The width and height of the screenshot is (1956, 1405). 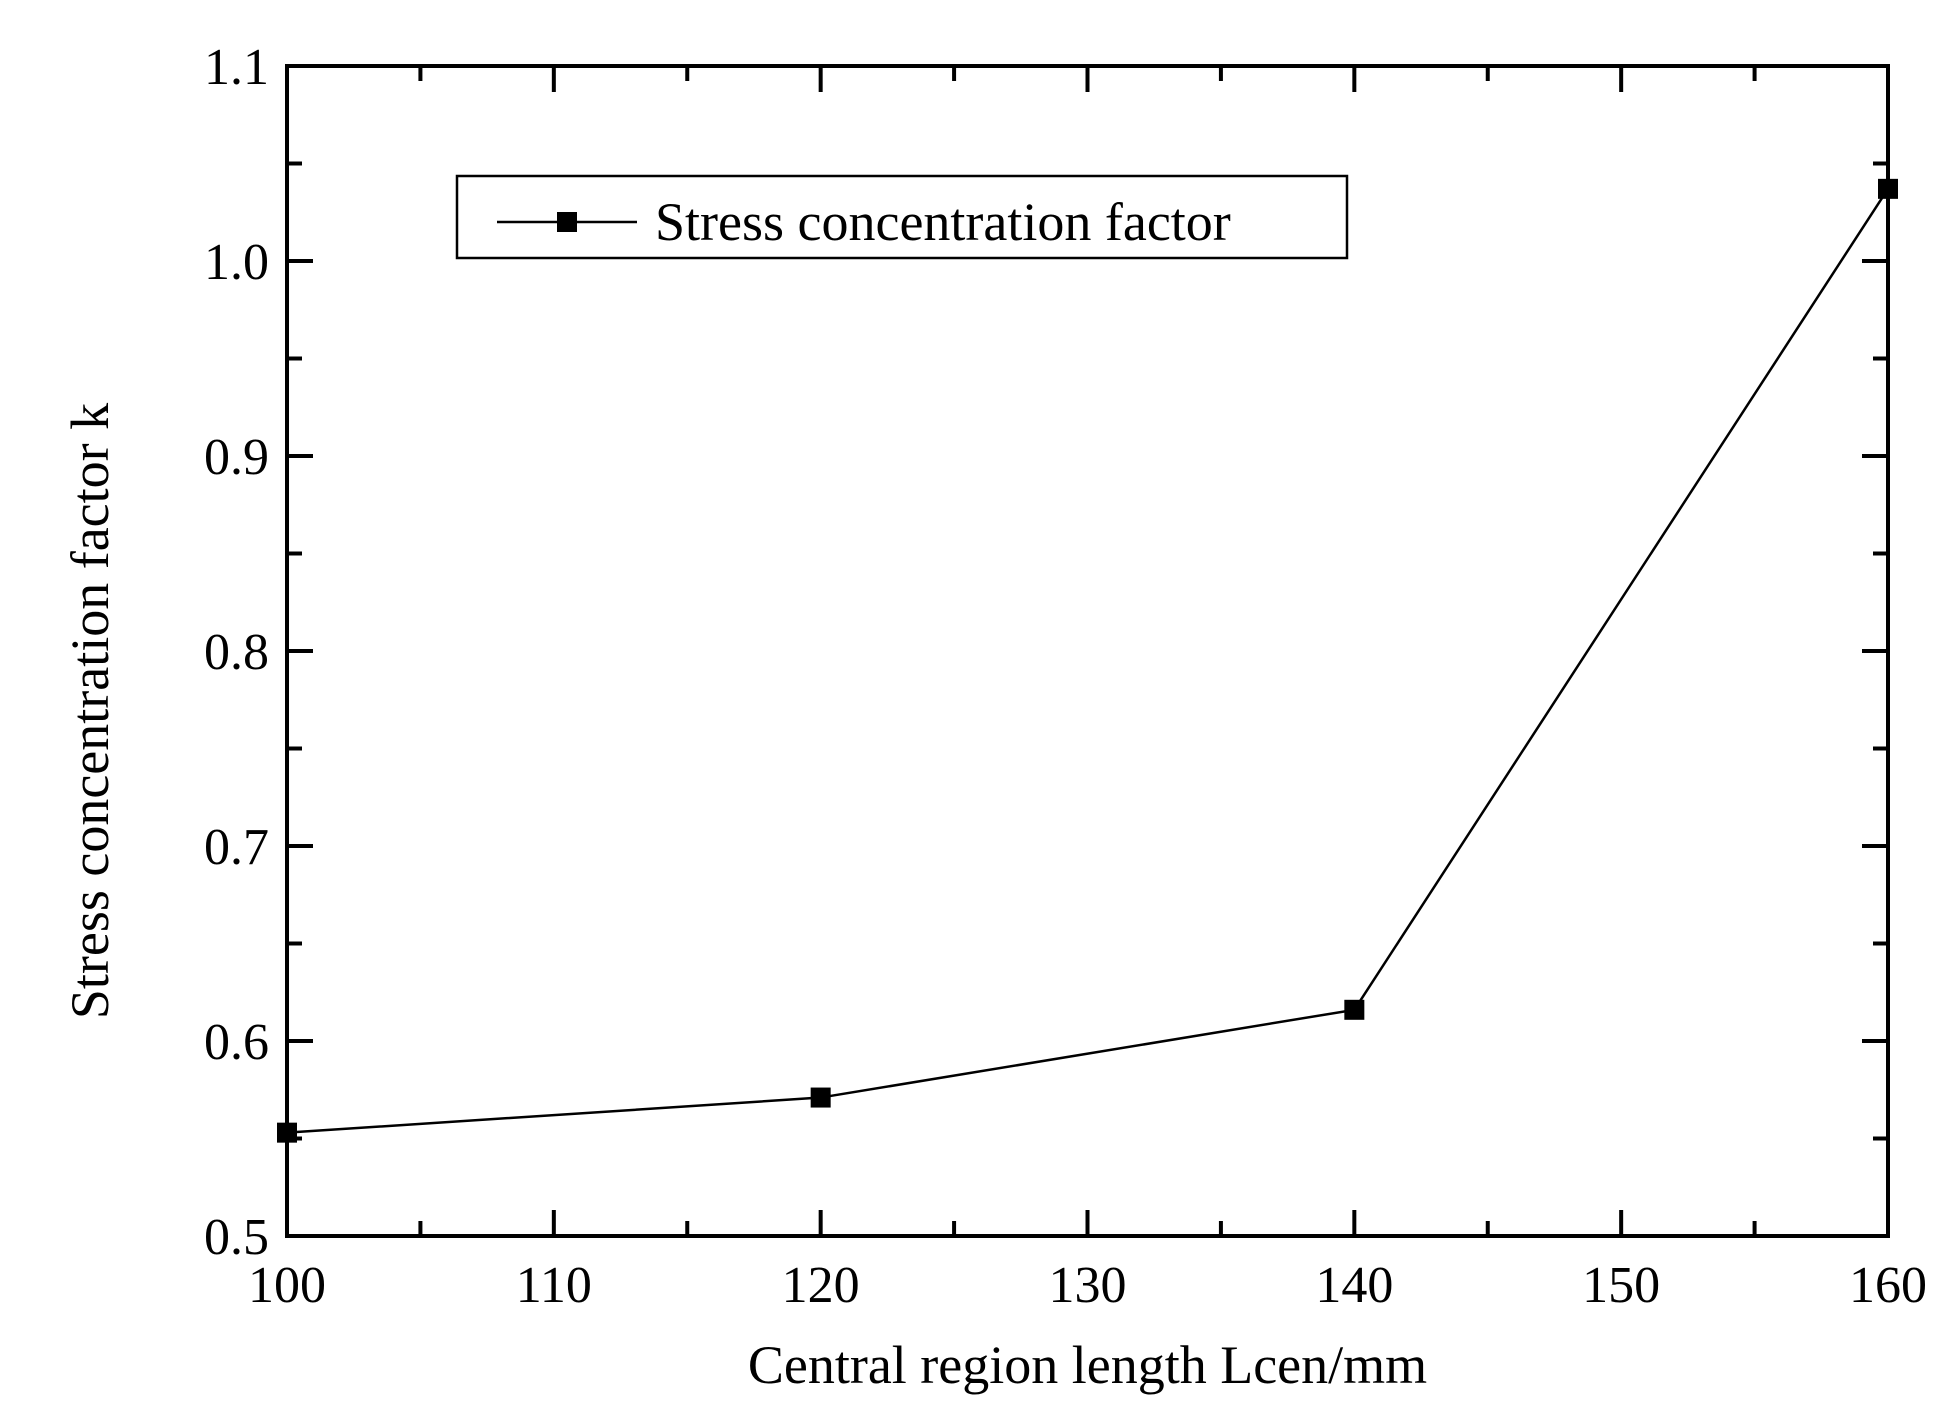 What do you see at coordinates (236, 67) in the screenshot?
I see `y-tick-label: 1.1` at bounding box center [236, 67].